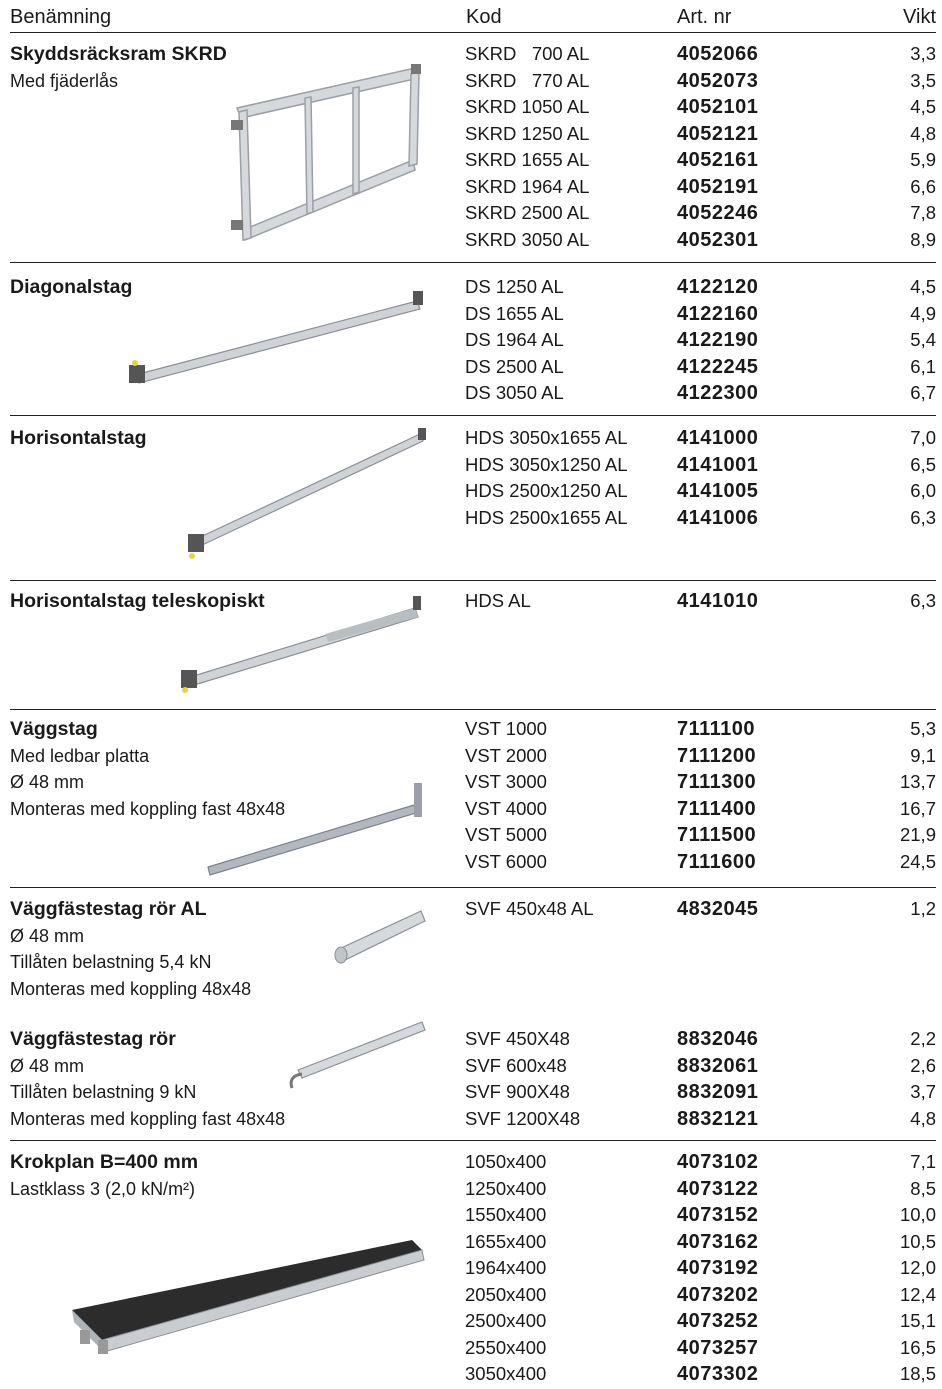 The image size is (942, 1389). Describe the element at coordinates (917, 1320) in the screenshot. I see `weight-value: 15,1` at that location.